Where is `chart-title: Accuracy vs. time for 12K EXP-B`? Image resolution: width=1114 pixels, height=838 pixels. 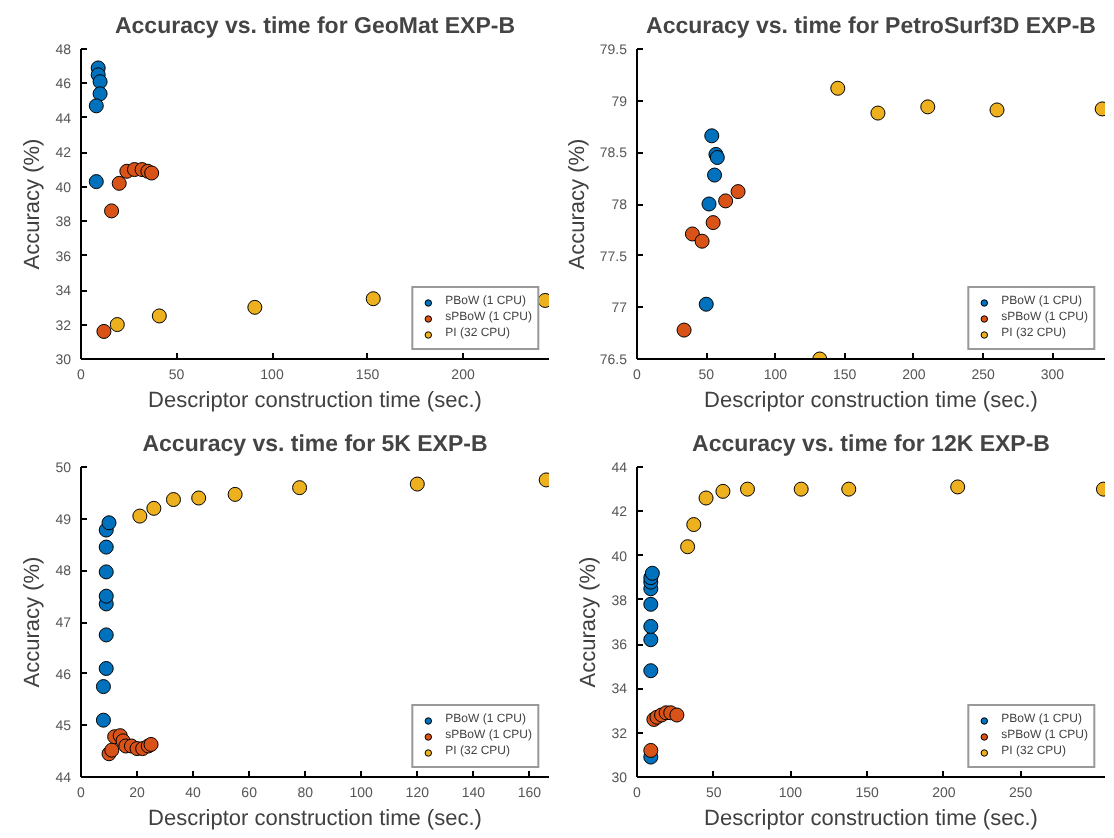
chart-title: Accuracy vs. time for 12K EXP-B is located at coordinates (871, 445).